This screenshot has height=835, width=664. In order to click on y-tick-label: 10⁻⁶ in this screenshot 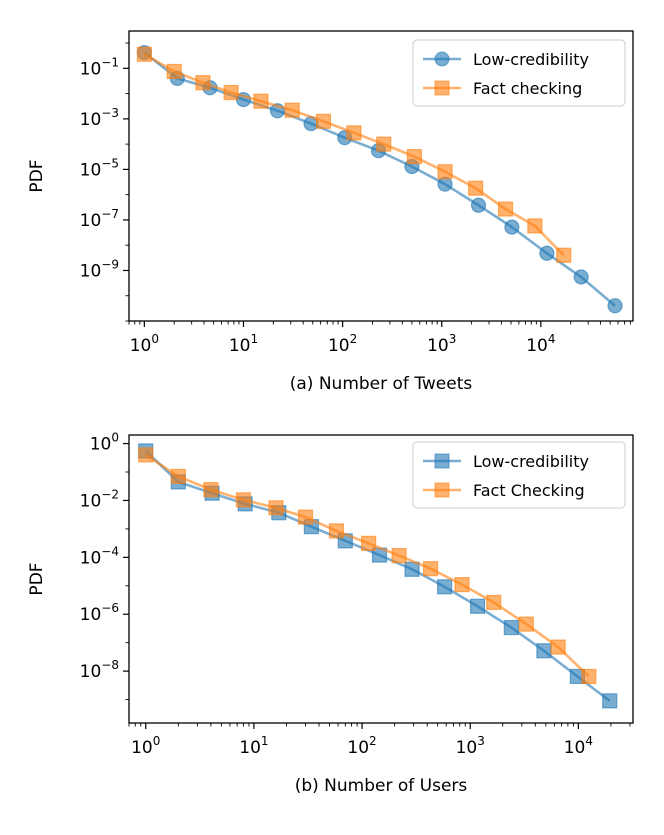, I will do `click(99, 613)`.